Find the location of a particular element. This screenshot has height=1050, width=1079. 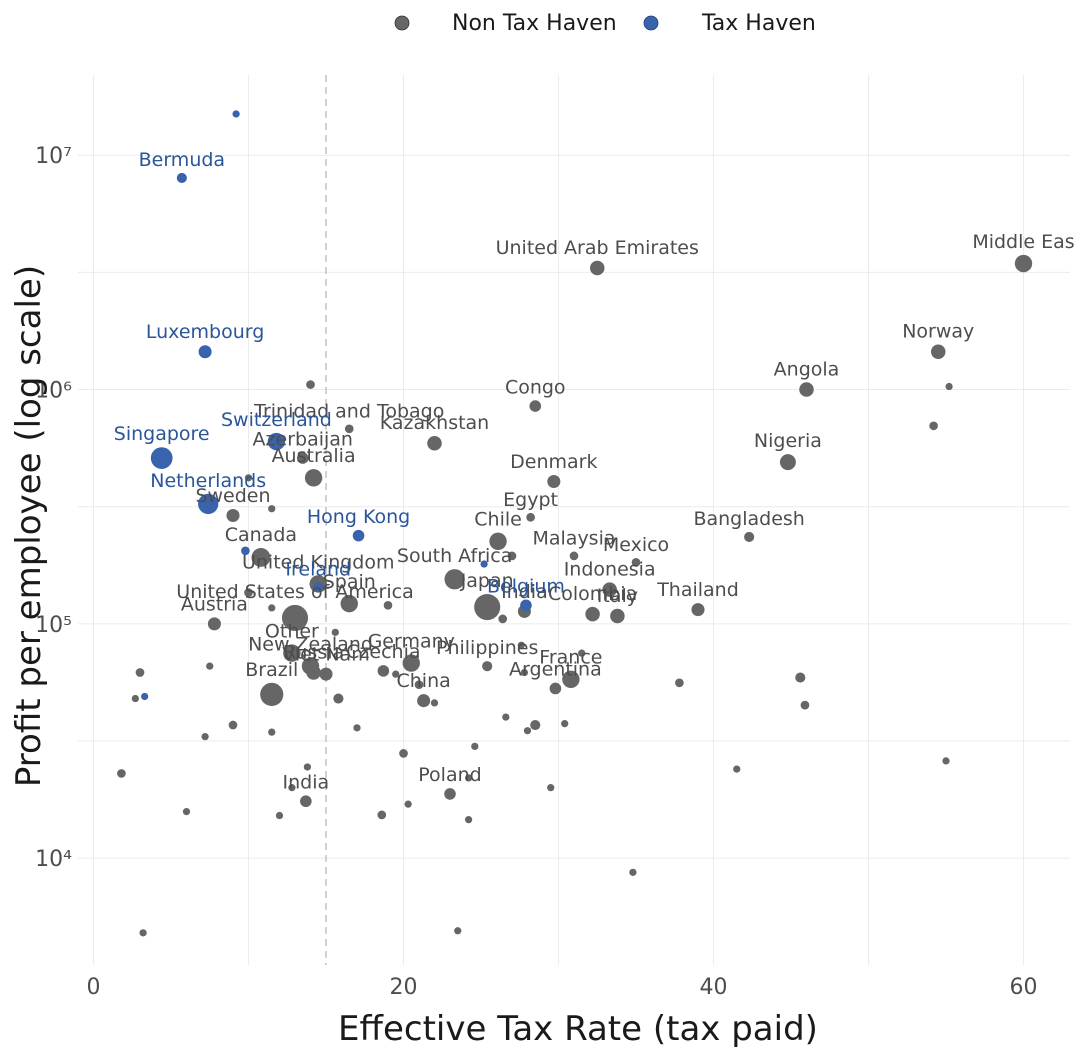

point-label: Azerbaijan is located at coordinates (303, 439).